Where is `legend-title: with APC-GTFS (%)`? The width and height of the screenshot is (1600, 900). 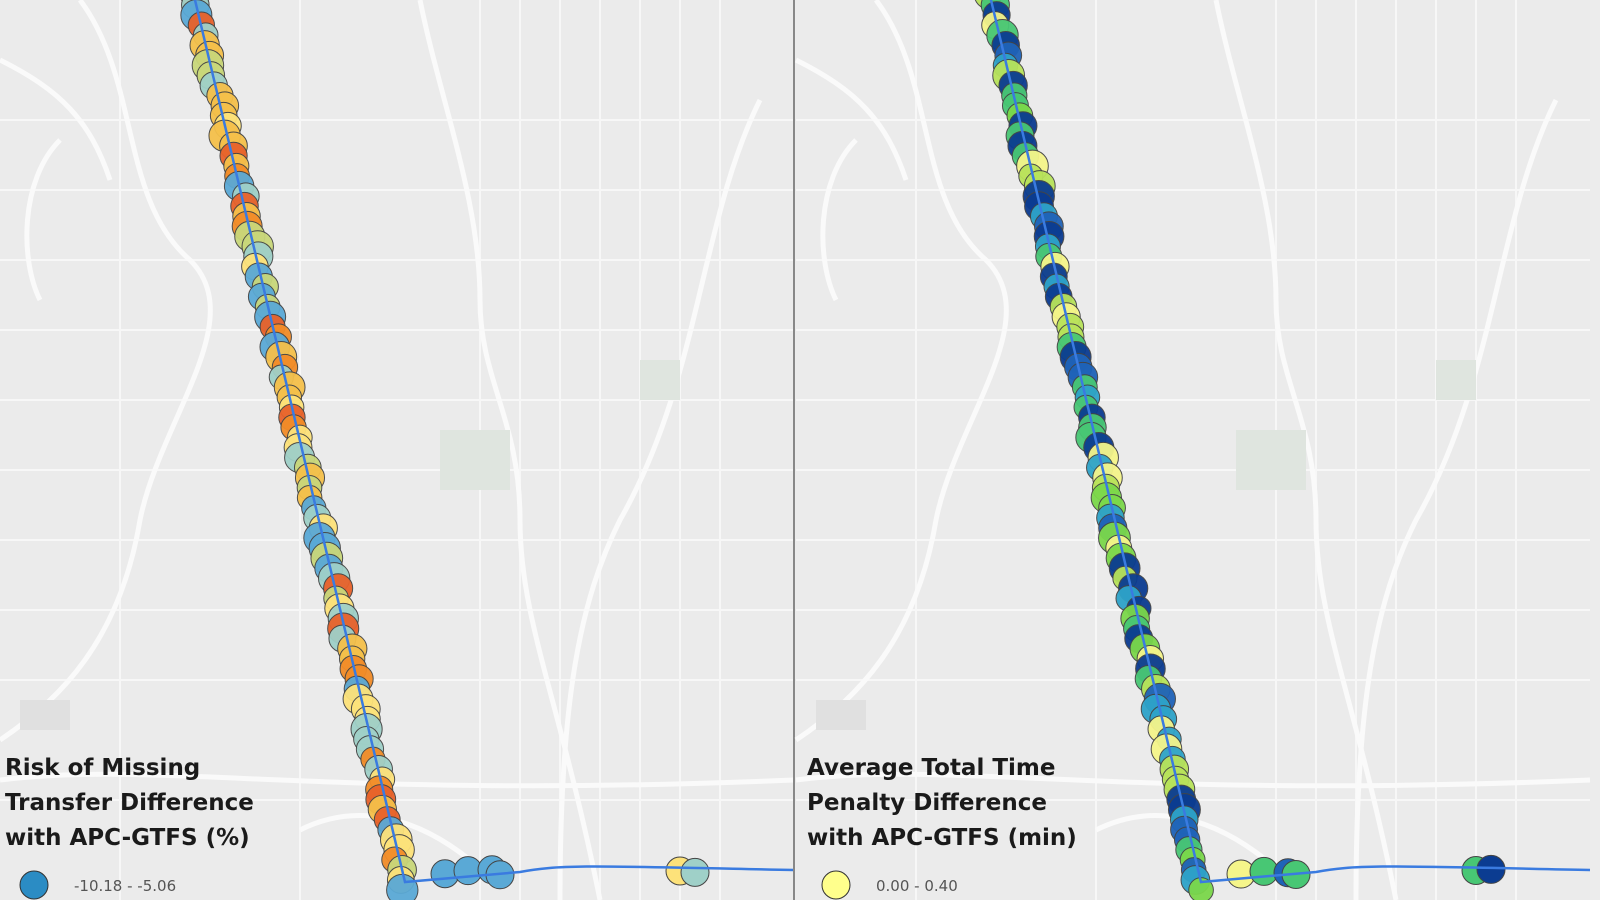
legend-title: with APC-GTFS (%) is located at coordinates (127, 838).